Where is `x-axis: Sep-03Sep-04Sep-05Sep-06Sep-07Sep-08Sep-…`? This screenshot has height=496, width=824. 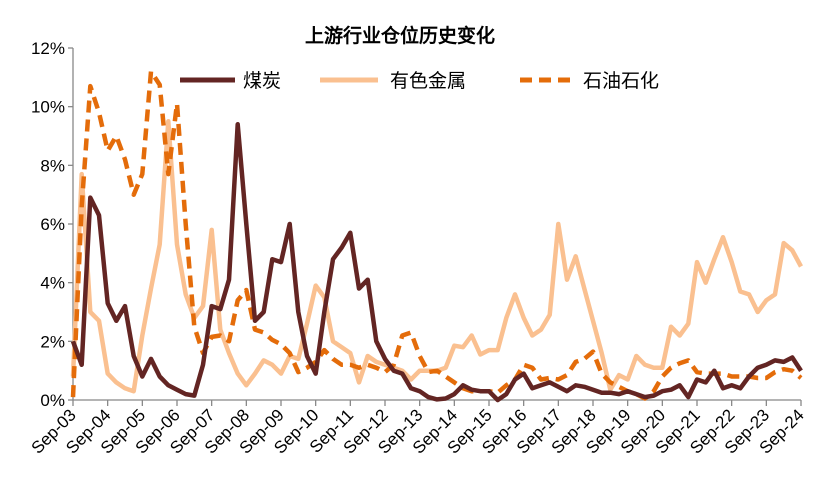
x-axis: Sep-03Sep-04Sep-05Sep-06Sep-07Sep-08Sep-… is located at coordinates (418, 428).